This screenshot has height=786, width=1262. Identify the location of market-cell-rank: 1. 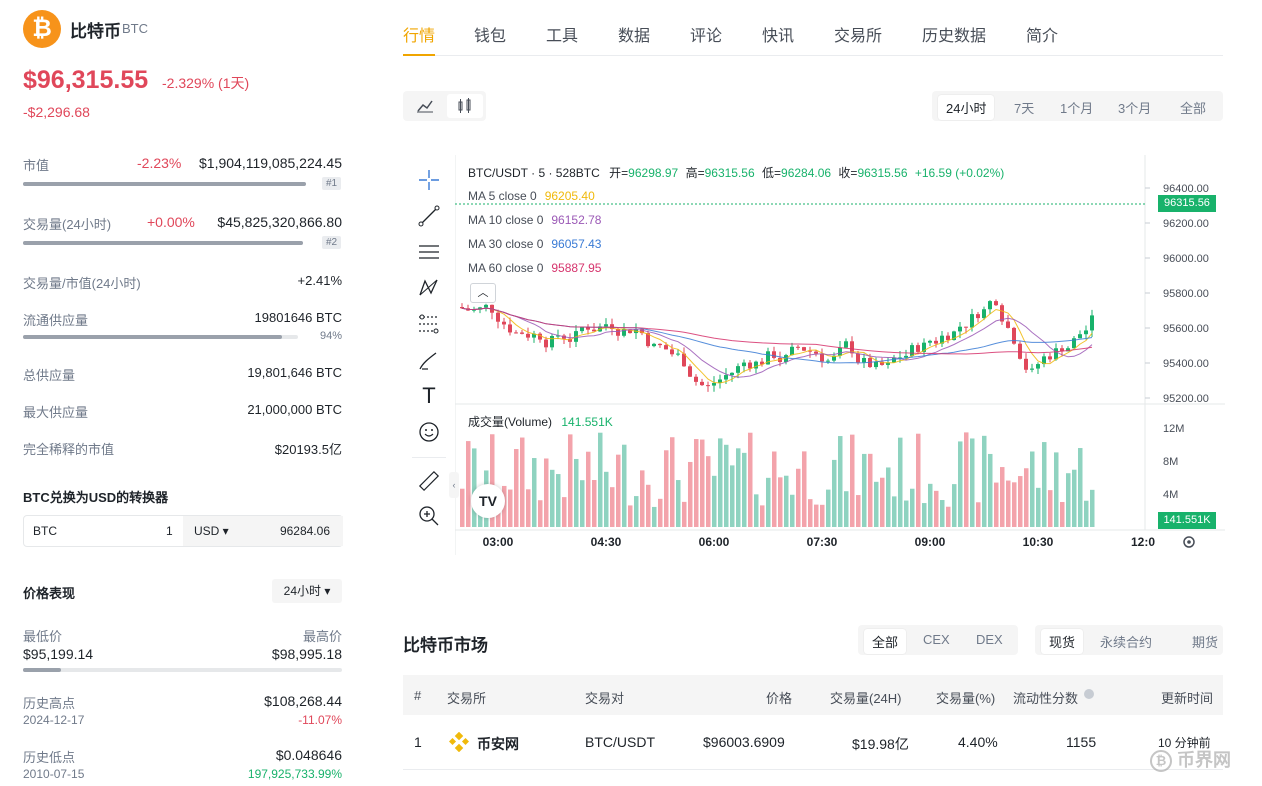
(418, 742).